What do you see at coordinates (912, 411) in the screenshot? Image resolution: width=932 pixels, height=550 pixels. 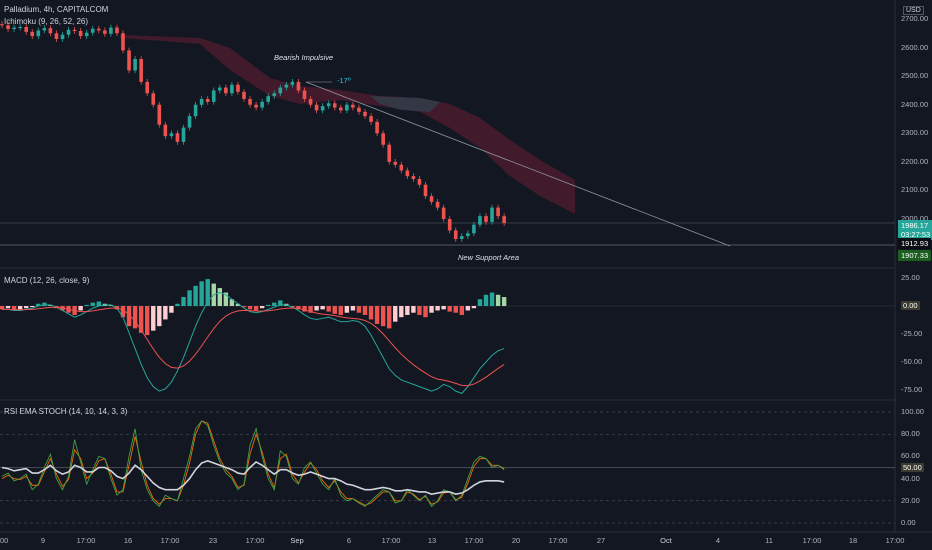 I see `stoch-tick: 100.00` at bounding box center [912, 411].